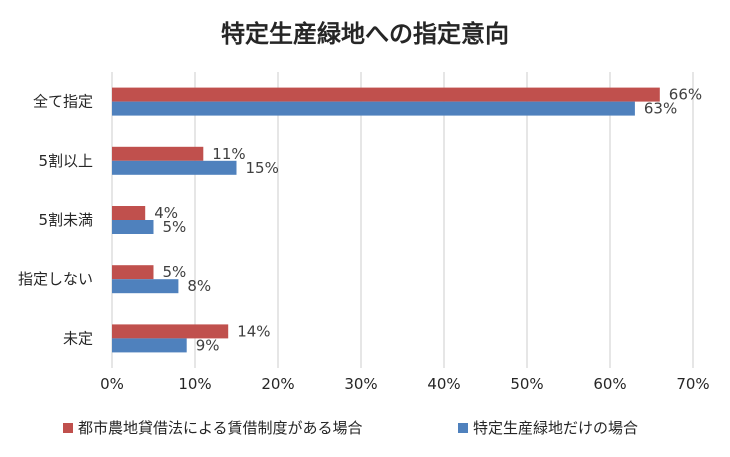 This screenshot has width=730, height=457. Describe the element at coordinates (112, 384) in the screenshot. I see `x-tick-label: 0%` at that location.